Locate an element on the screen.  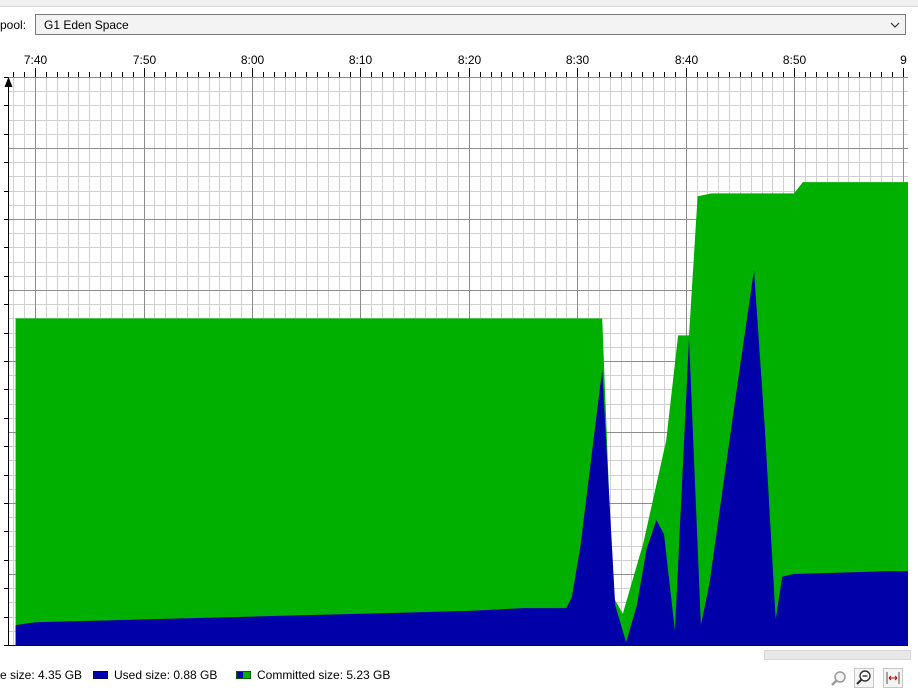
fit-to-window-button is located at coordinates (893, 678).